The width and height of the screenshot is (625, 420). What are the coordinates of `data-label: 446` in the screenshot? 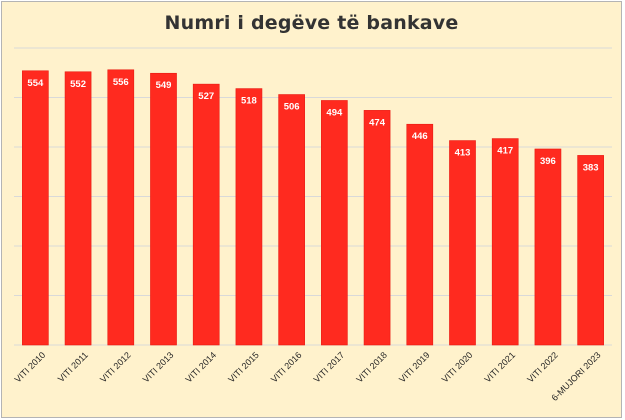 It's located at (420, 136).